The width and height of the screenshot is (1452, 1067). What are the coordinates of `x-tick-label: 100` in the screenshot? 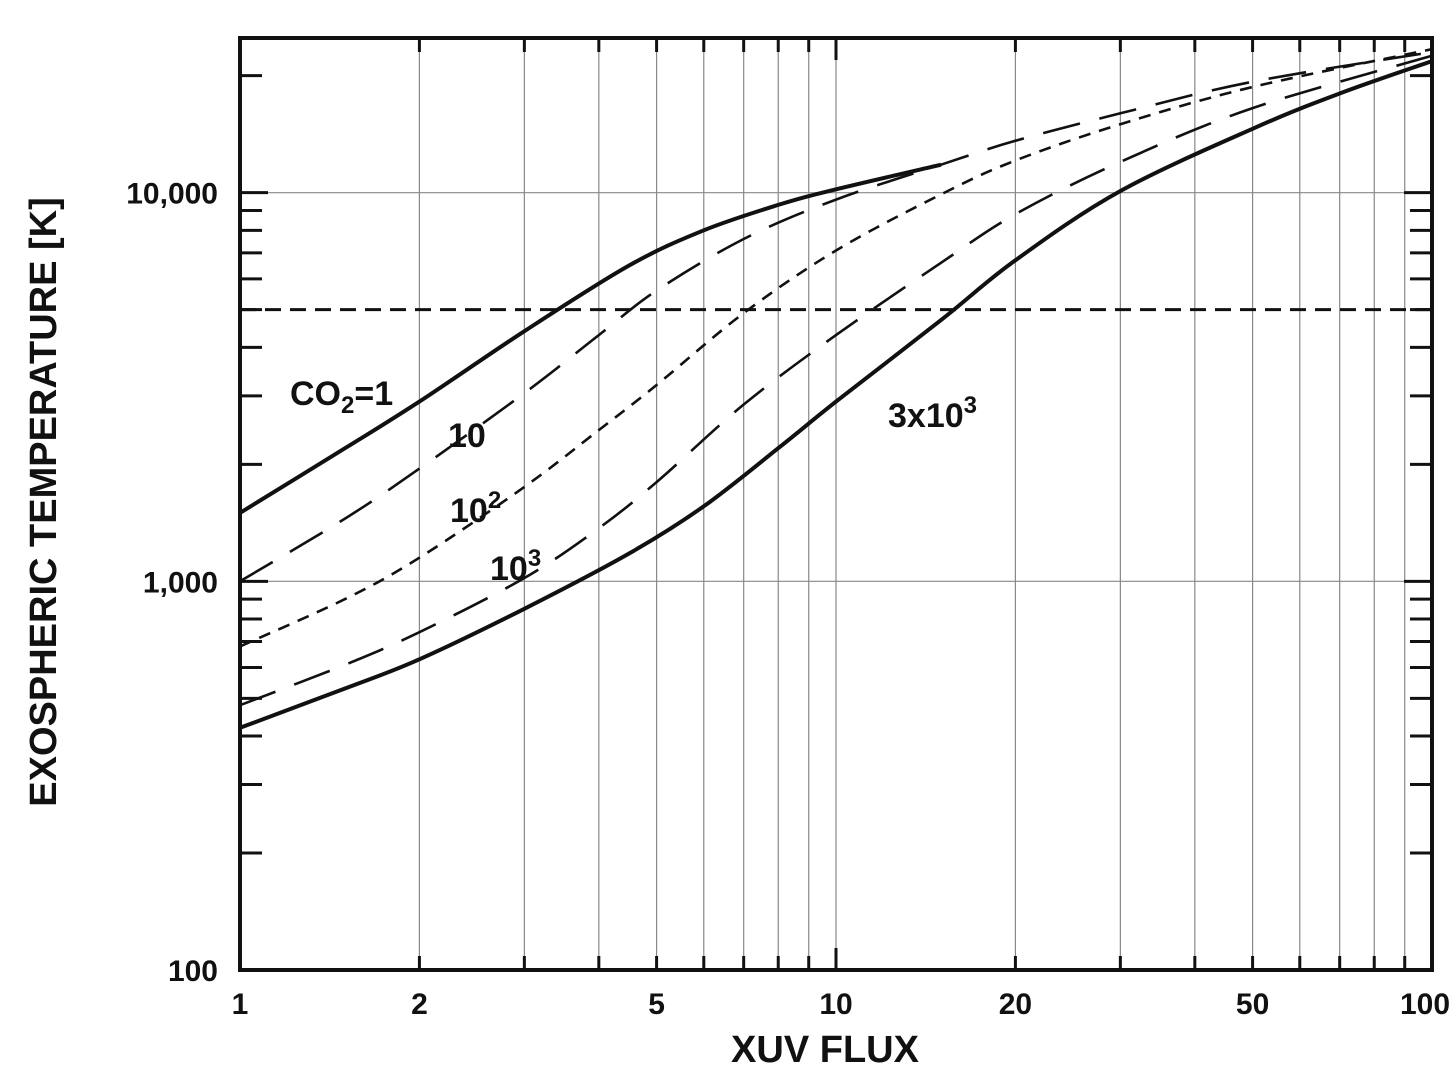 It's located at (1425, 1004).